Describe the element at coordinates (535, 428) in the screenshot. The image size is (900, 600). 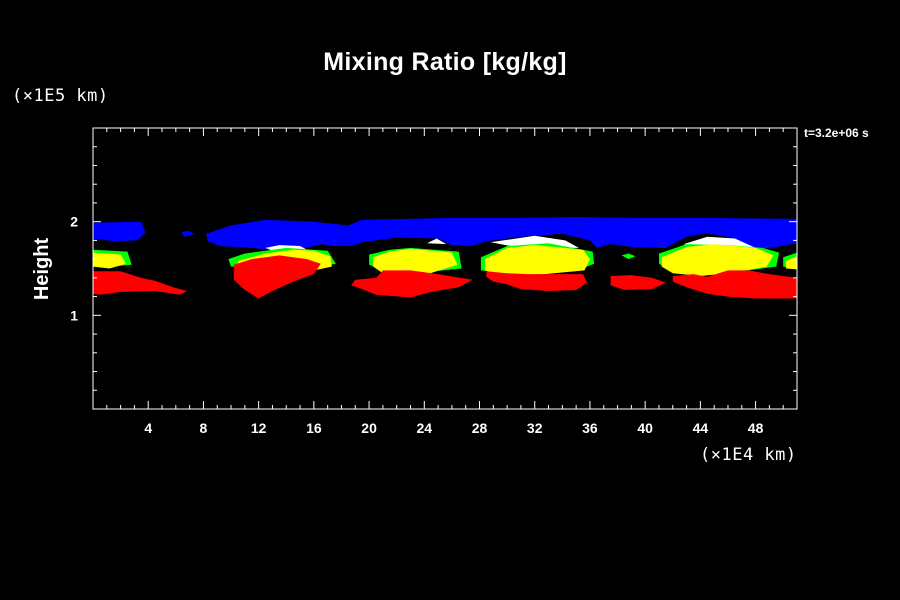
I see `x-tick-label: 32` at that location.